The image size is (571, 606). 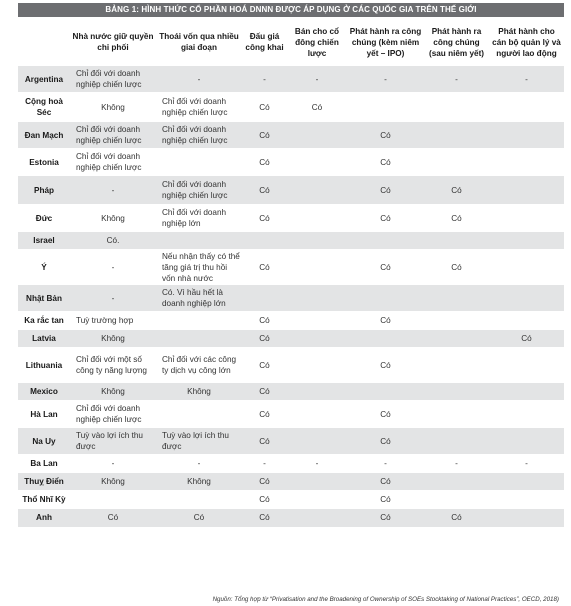 What do you see at coordinates (44, 365) in the screenshot?
I see `country-cell: Lithuania` at bounding box center [44, 365].